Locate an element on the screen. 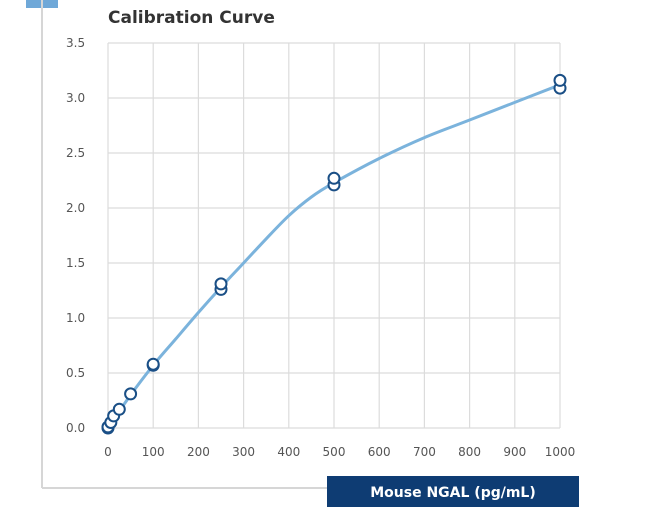  y-tick-label: 1.5 is located at coordinates (75, 263).